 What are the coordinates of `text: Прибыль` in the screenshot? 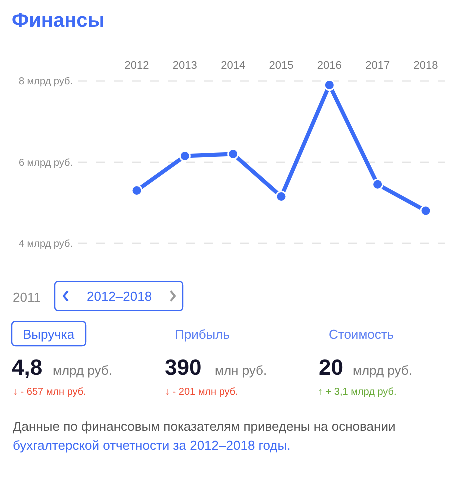 It's located at (202, 334).